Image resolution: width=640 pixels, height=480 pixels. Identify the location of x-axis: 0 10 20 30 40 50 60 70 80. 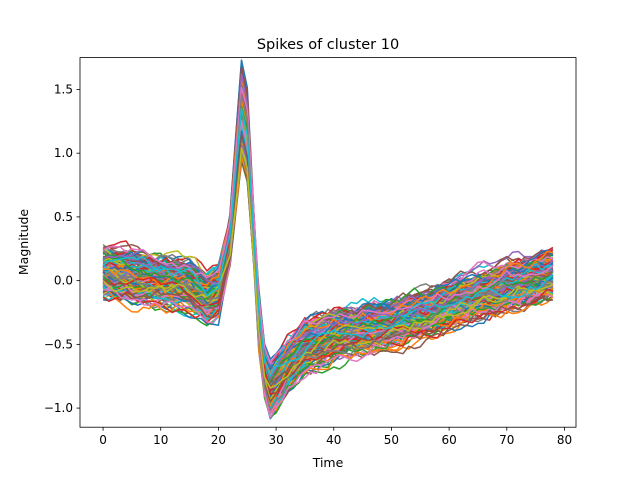
(335, 437).